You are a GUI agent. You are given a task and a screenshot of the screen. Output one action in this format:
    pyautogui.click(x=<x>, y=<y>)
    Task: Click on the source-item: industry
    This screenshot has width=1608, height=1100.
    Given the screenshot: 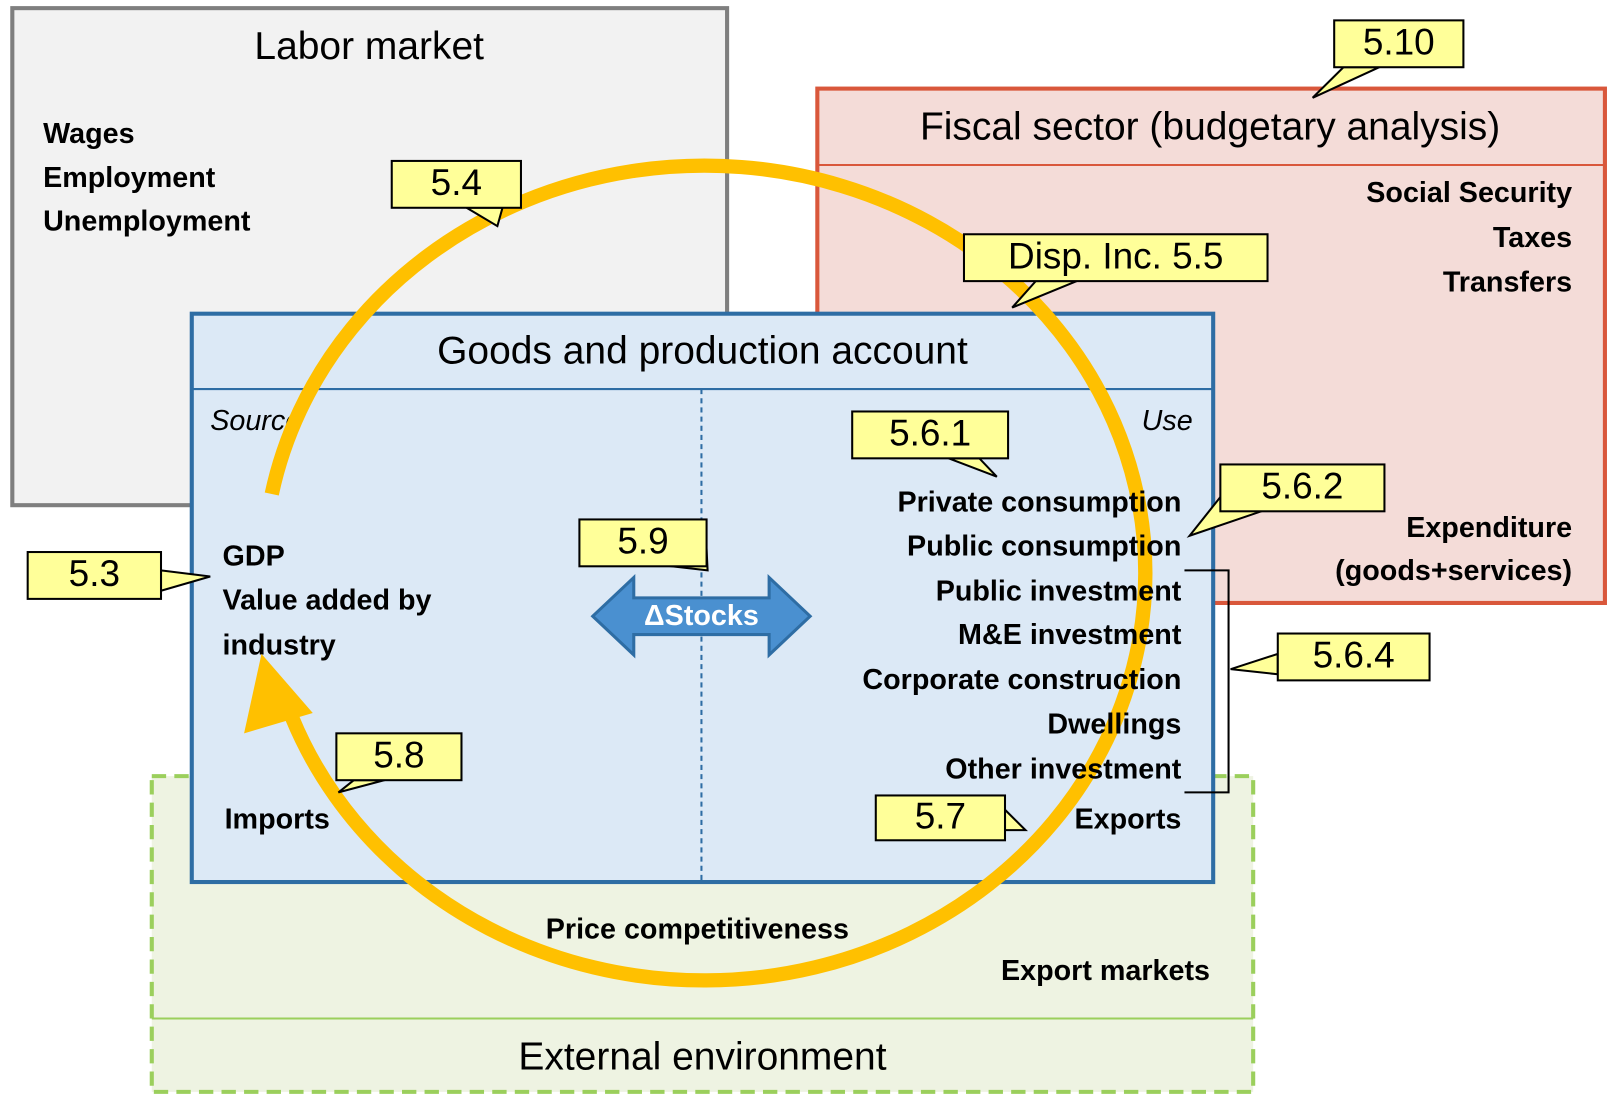 What is the action you would take?
    pyautogui.click(x=279, y=645)
    